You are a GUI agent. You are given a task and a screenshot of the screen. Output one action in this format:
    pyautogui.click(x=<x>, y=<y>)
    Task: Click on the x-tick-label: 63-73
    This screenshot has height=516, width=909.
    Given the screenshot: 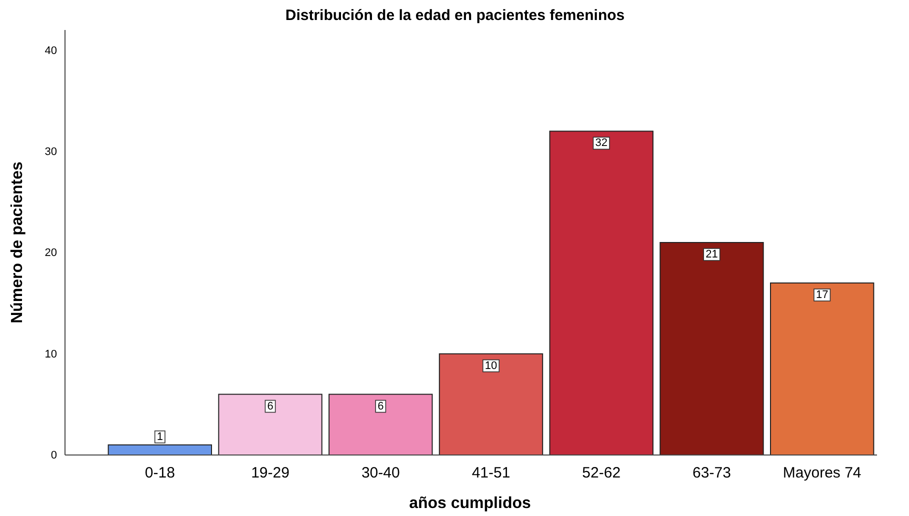 What is the action you would take?
    pyautogui.click(x=711, y=473)
    